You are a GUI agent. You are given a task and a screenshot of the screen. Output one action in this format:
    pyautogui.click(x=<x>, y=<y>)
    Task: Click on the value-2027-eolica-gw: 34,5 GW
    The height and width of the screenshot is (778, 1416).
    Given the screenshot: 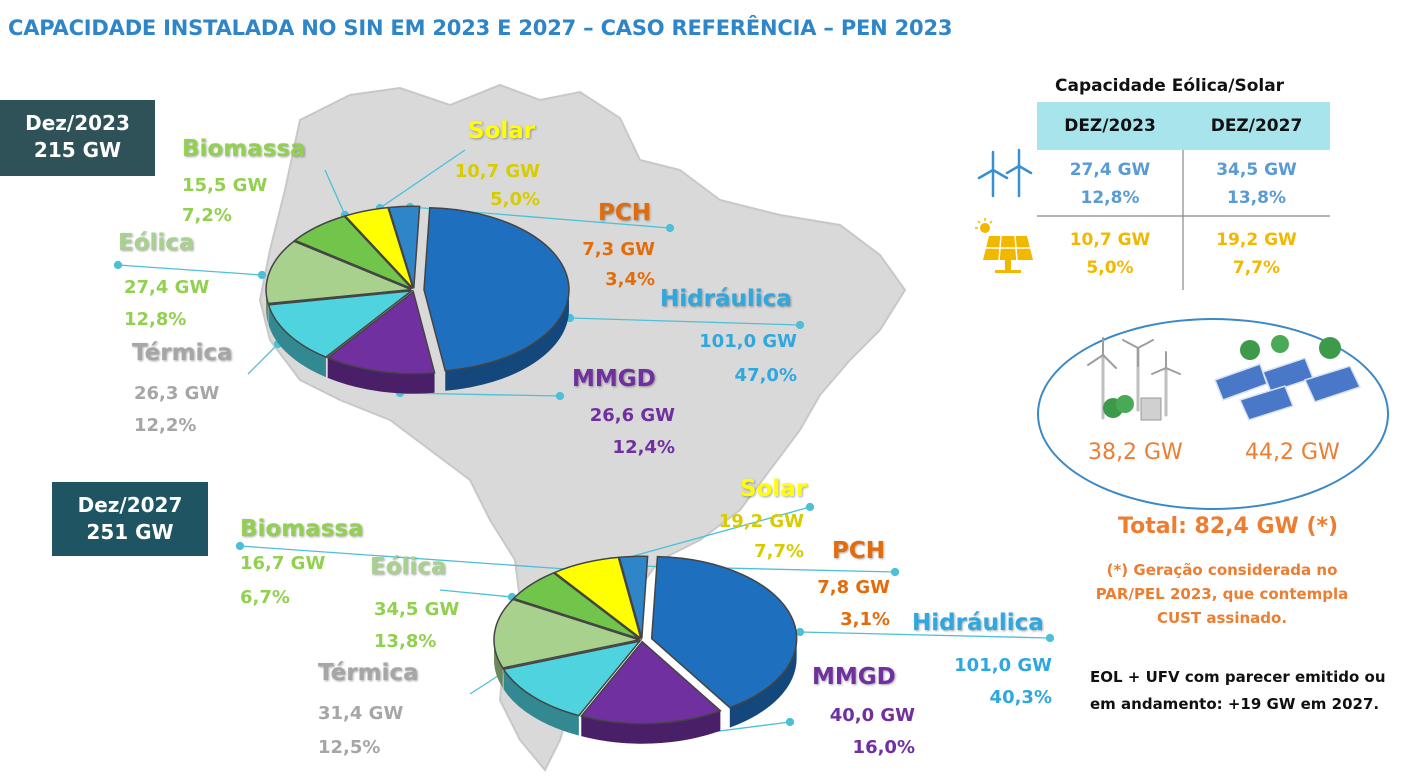 What is the action you would take?
    pyautogui.click(x=417, y=609)
    